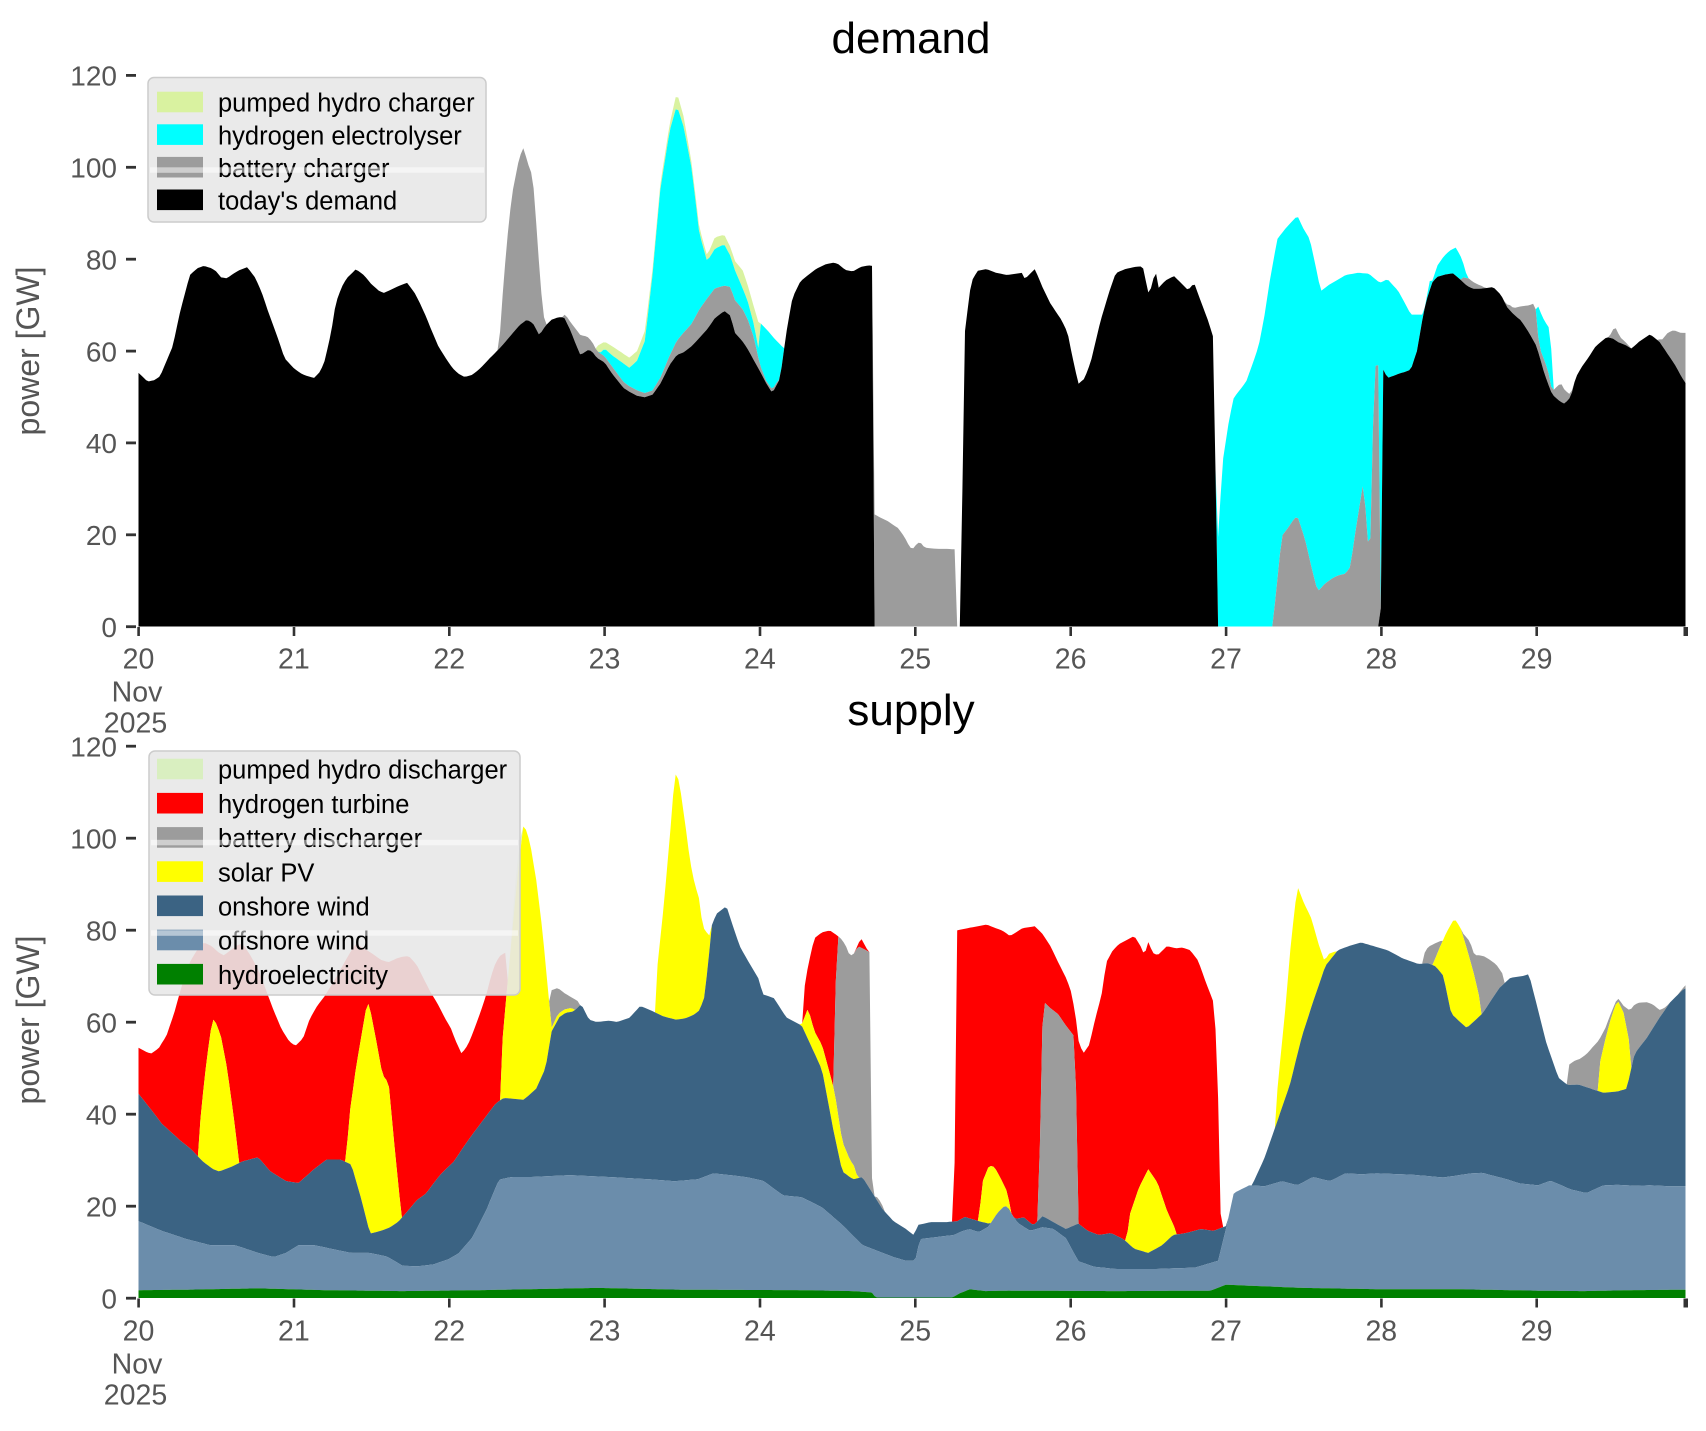  What do you see at coordinates (313, 805) in the screenshot?
I see `svg-text: hydrogen turbine` at bounding box center [313, 805].